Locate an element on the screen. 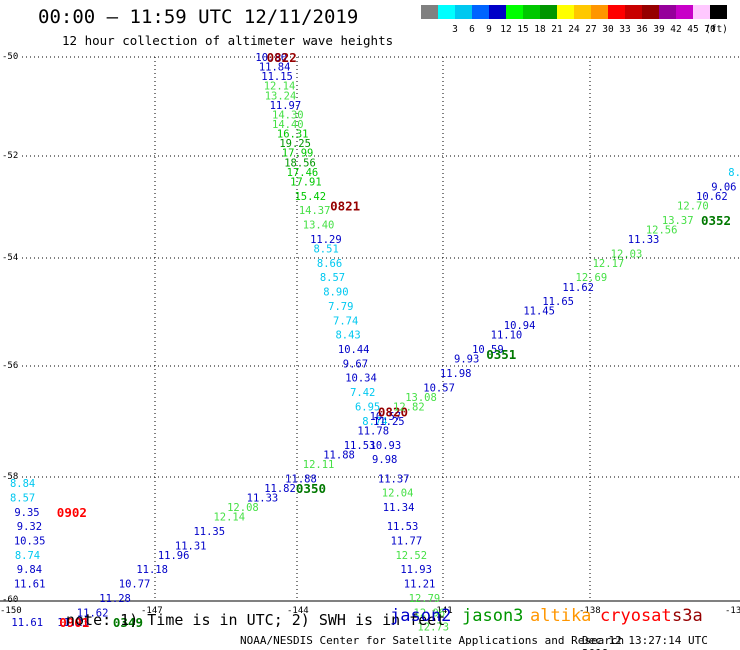 The image size is (740, 650). lat-tick-label: -58 is located at coordinates (10, 477).